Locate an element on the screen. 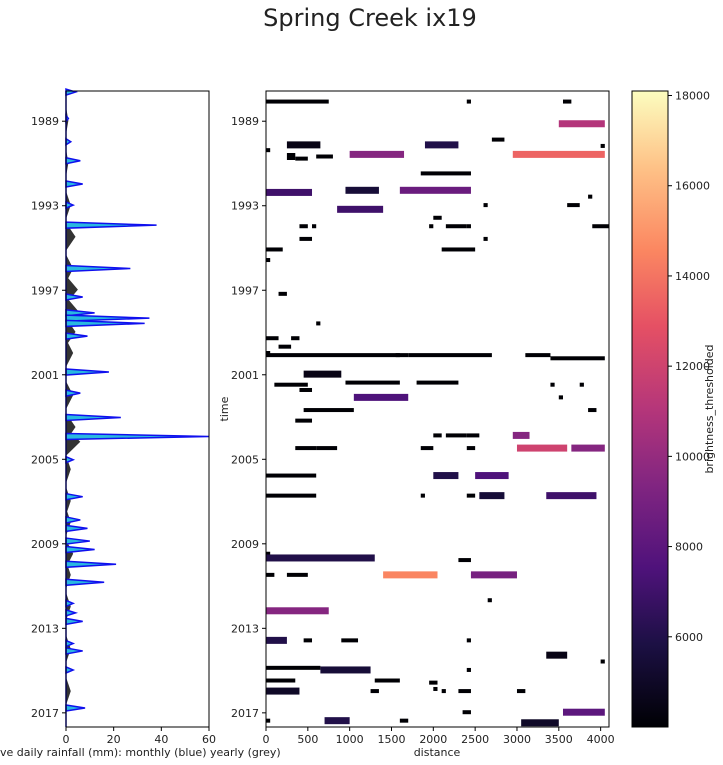 The width and height of the screenshot is (723, 765). colorbar-tick-label: 10000 is located at coordinates (692, 456).